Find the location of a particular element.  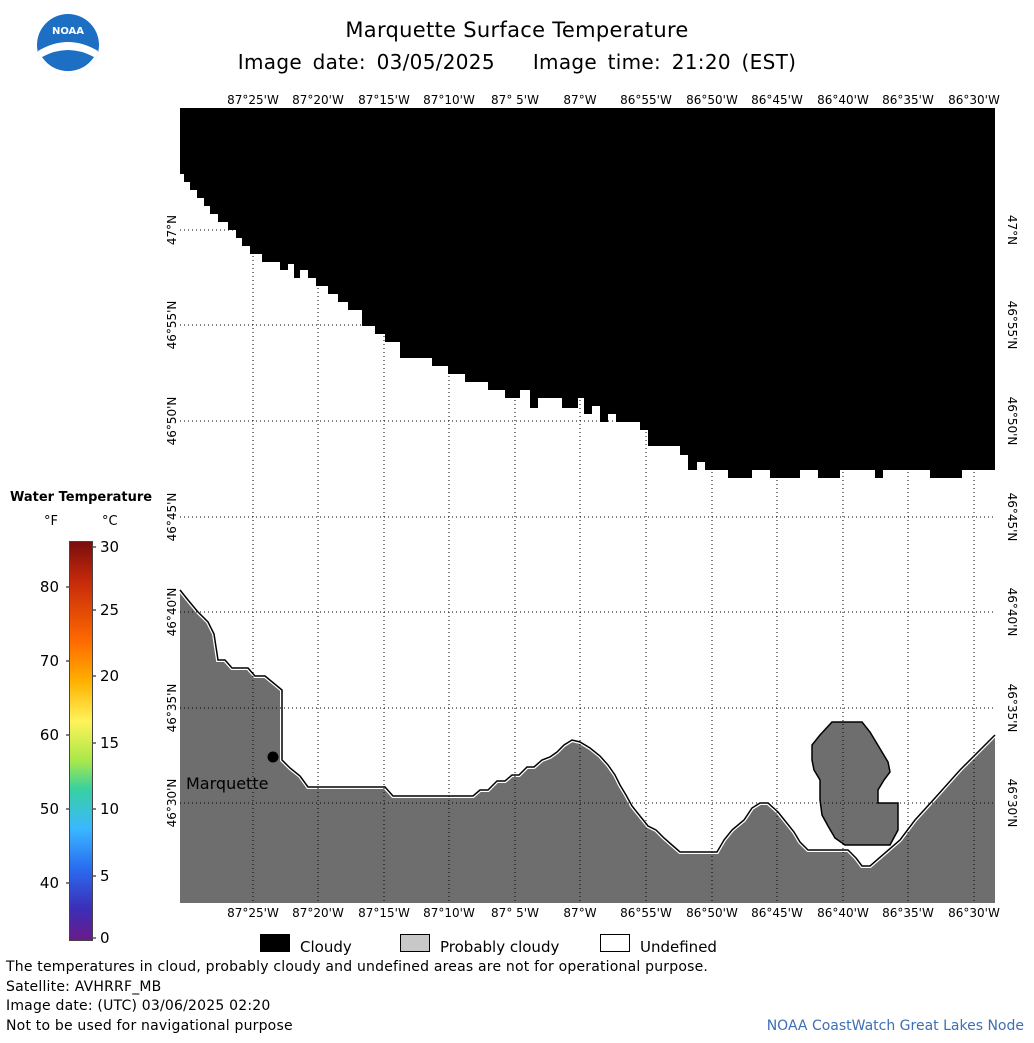

legend-c-tick: 5 is located at coordinates (105, 876).